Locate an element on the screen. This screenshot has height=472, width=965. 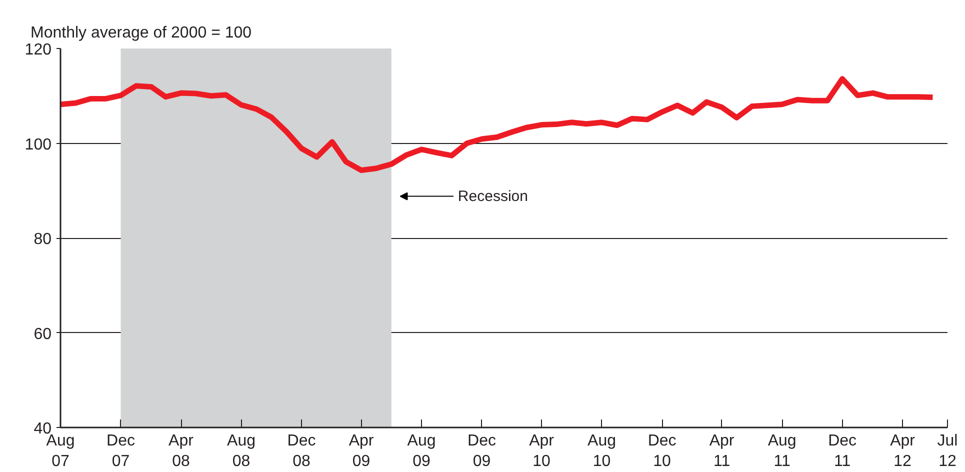
x-tick-label: Dec 07 is located at coordinates (120, 451).